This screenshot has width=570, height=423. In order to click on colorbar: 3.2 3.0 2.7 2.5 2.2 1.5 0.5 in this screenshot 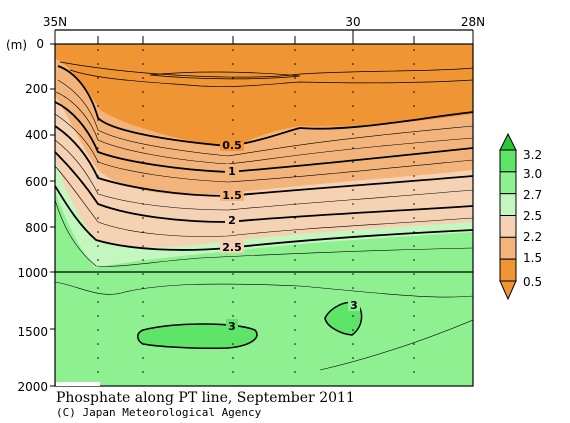, I will do `click(520, 216)`.